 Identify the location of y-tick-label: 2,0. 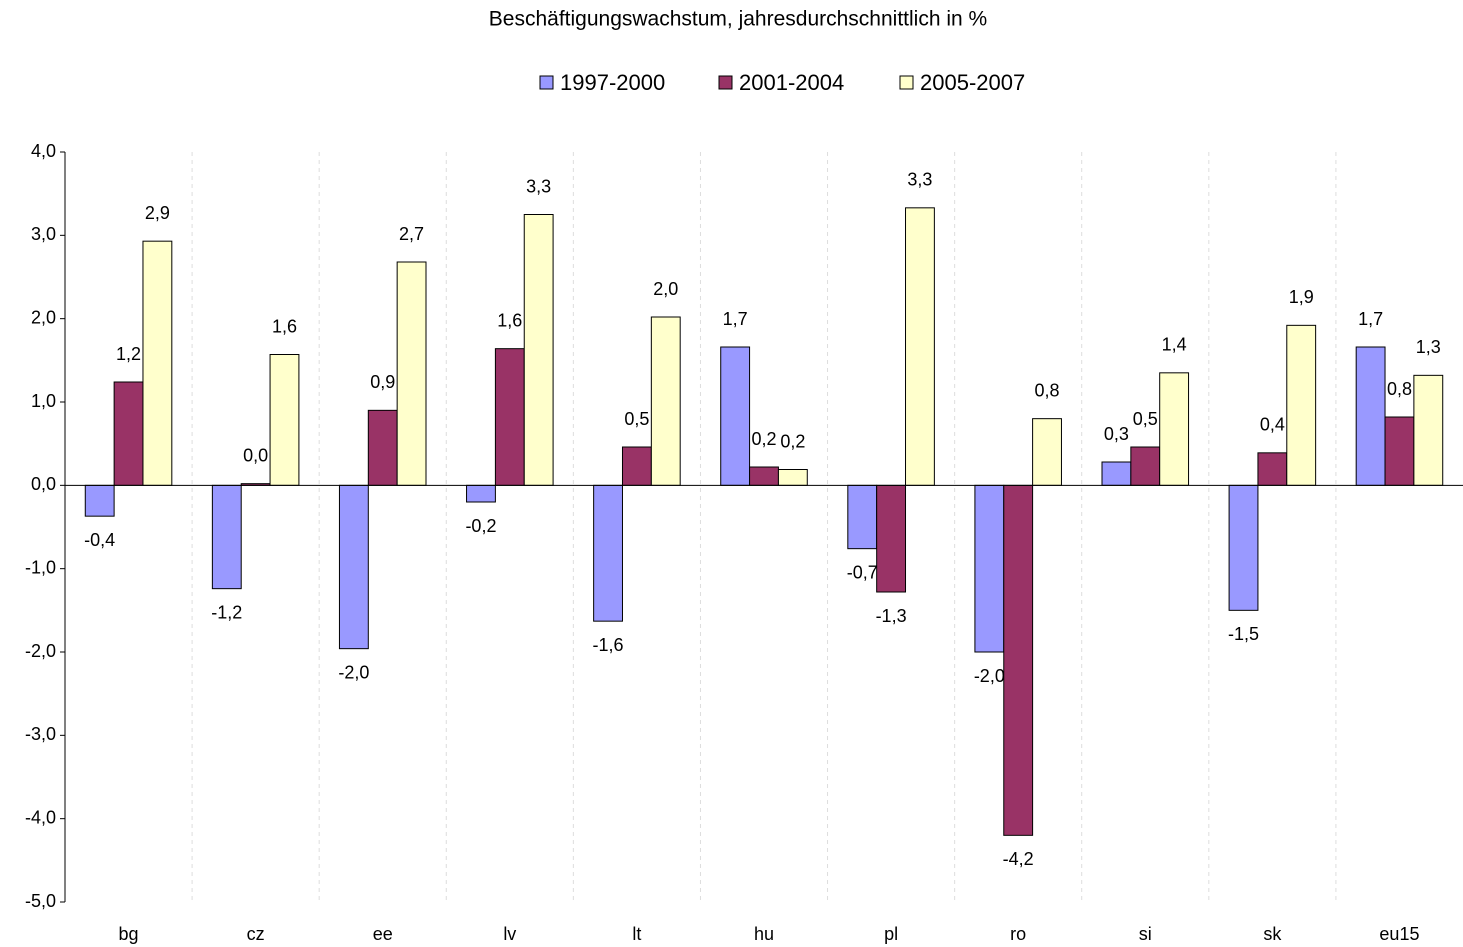
(43, 317).